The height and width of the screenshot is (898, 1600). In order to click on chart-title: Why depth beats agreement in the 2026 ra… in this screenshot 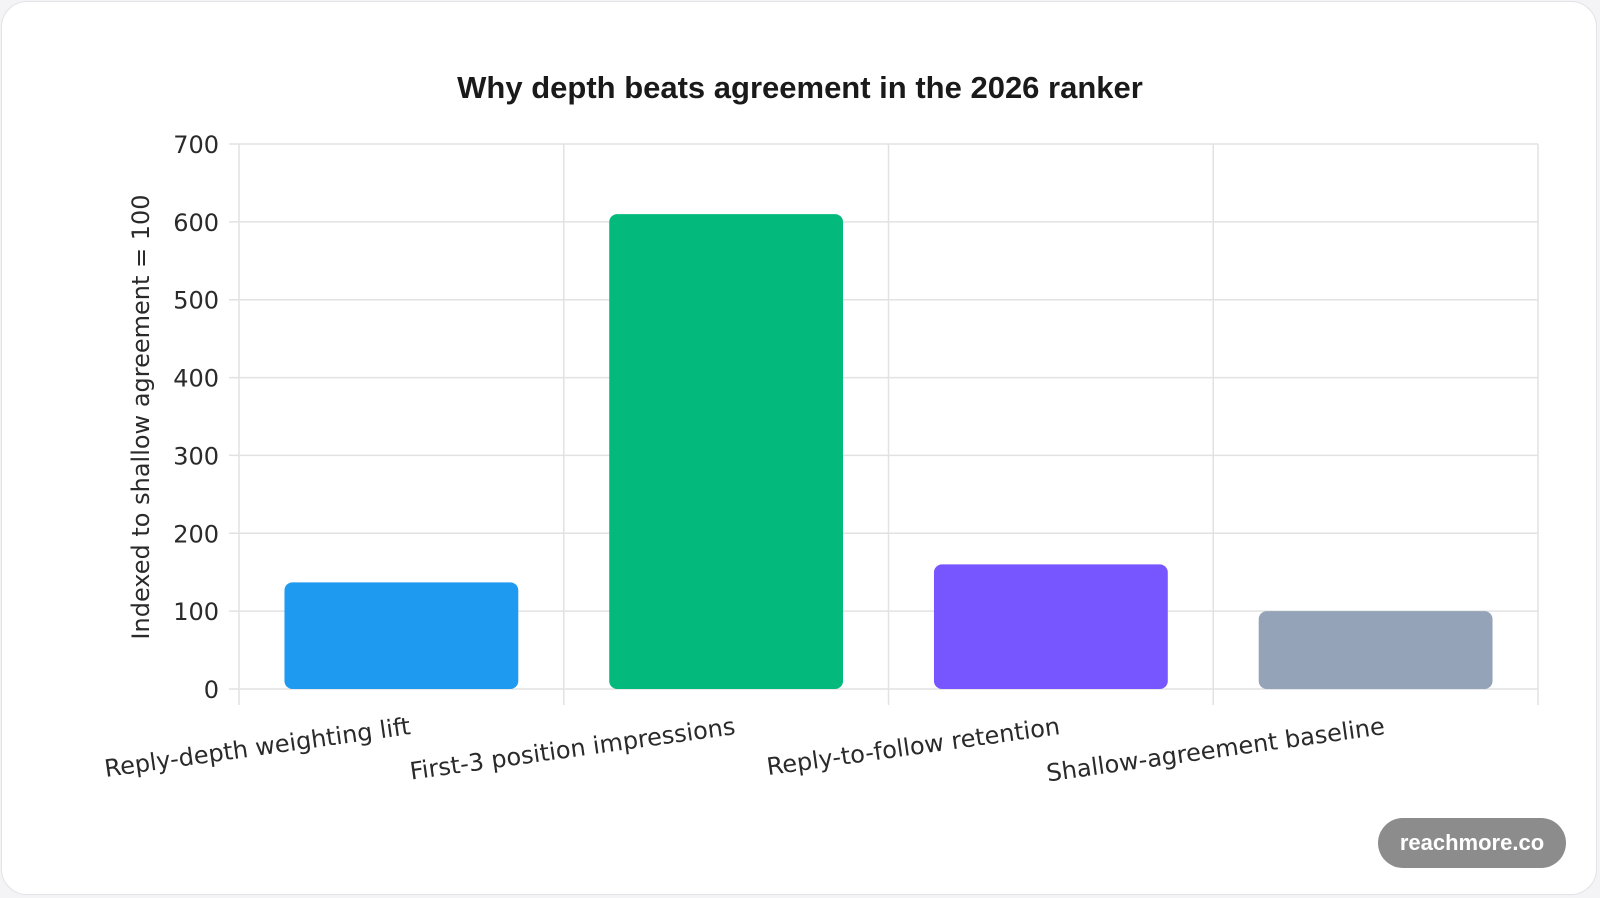, I will do `click(800, 87)`.